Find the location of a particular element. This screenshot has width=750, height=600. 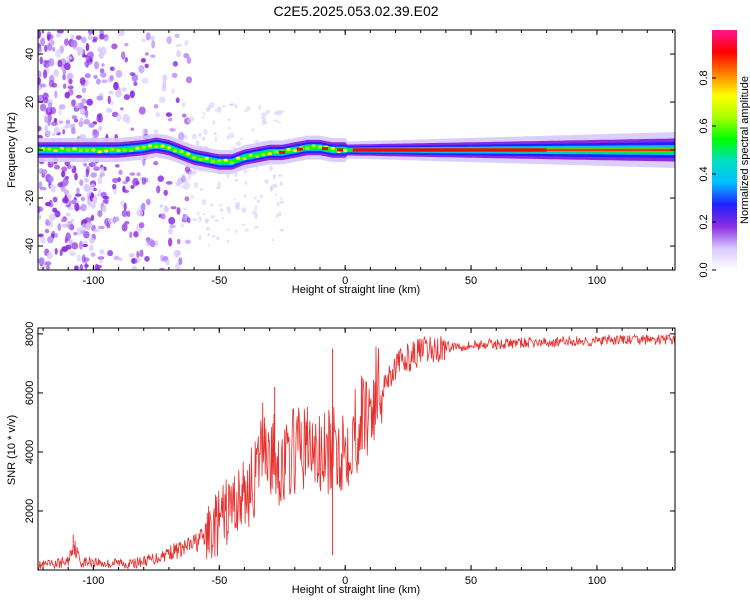

snr-x-tick-label: 50 is located at coordinates (471, 581).